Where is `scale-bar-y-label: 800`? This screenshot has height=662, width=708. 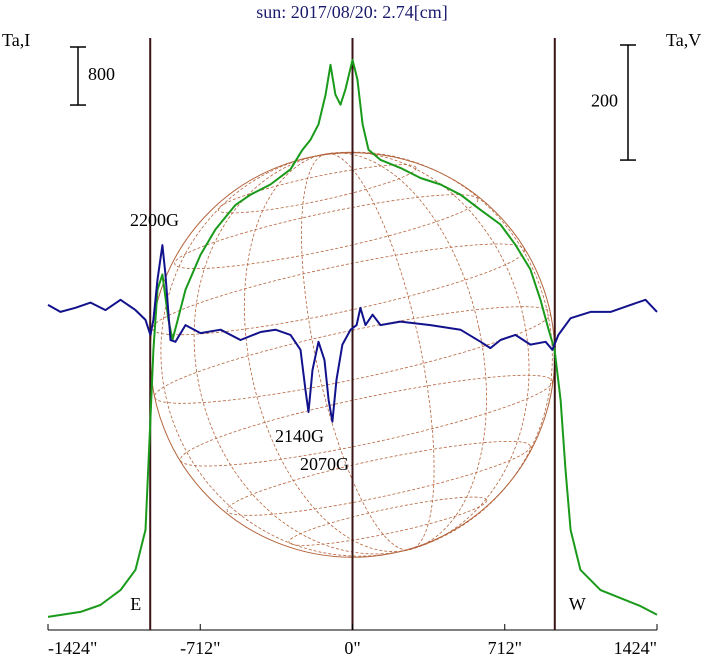
scale-bar-y-label: 800 is located at coordinates (101, 74).